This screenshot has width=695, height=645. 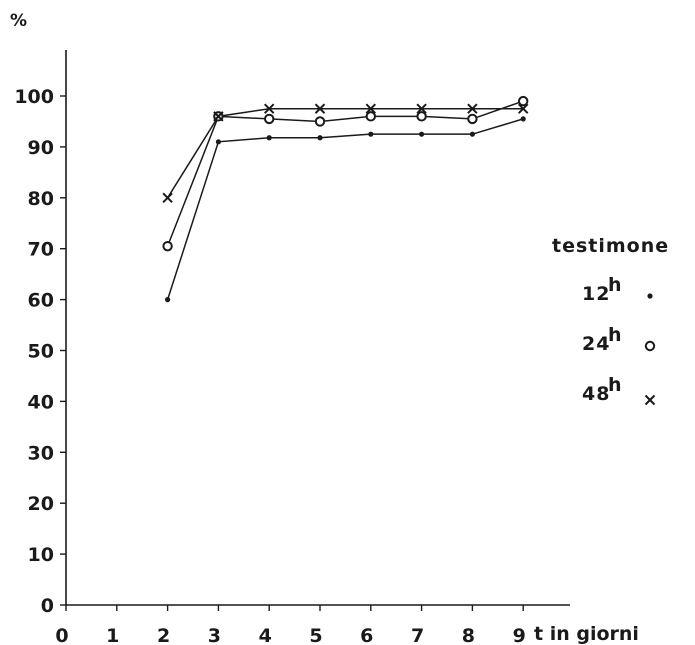 I want to click on x-tick-label: 6, so click(x=366, y=635).